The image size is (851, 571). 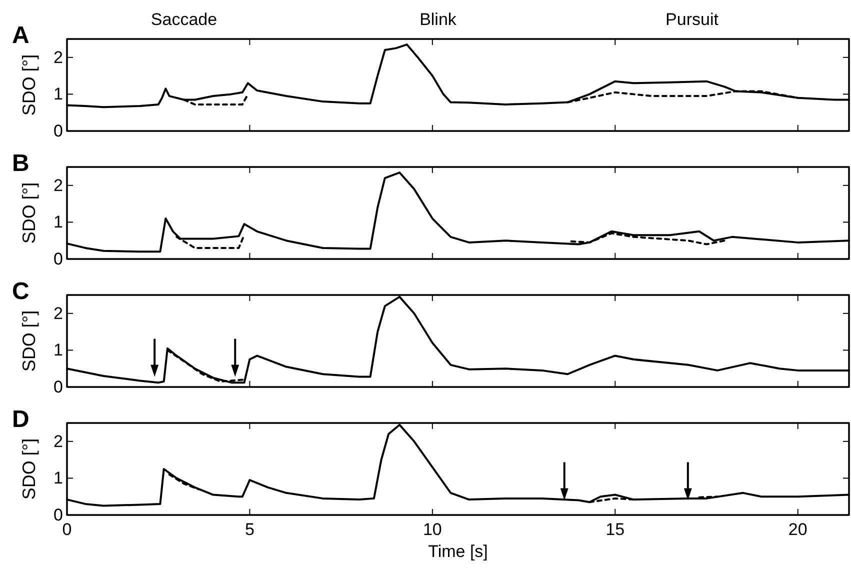 I want to click on x-tick-label: 10, so click(x=432, y=530).